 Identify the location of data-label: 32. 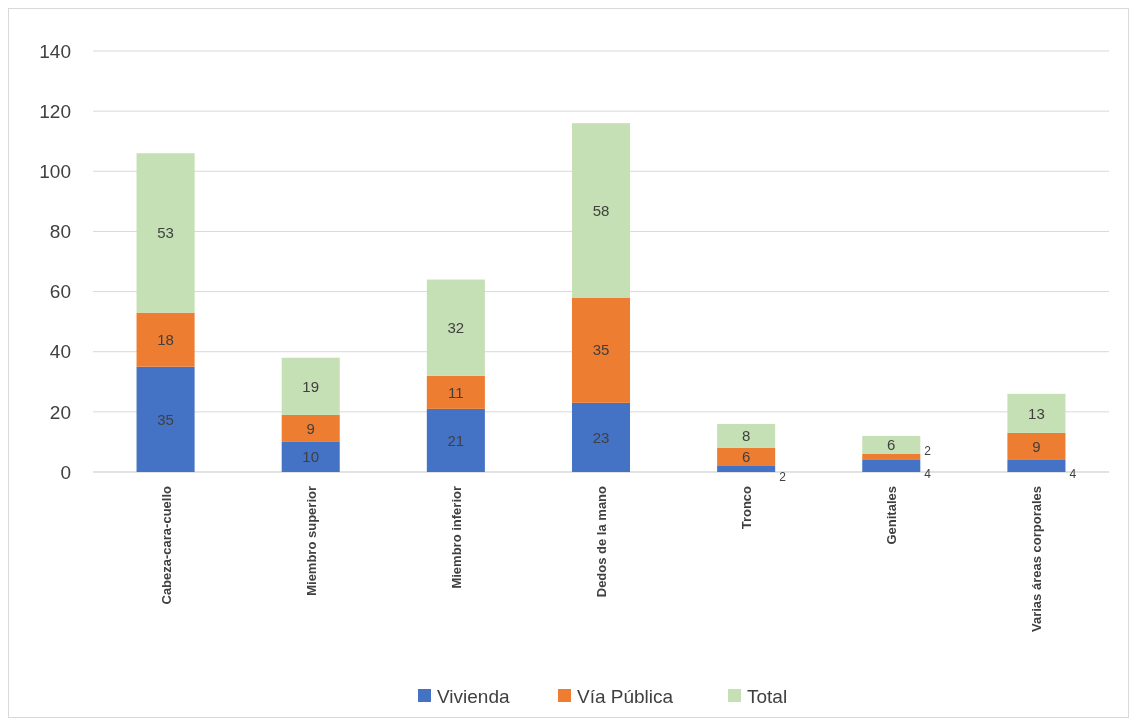
(456, 327).